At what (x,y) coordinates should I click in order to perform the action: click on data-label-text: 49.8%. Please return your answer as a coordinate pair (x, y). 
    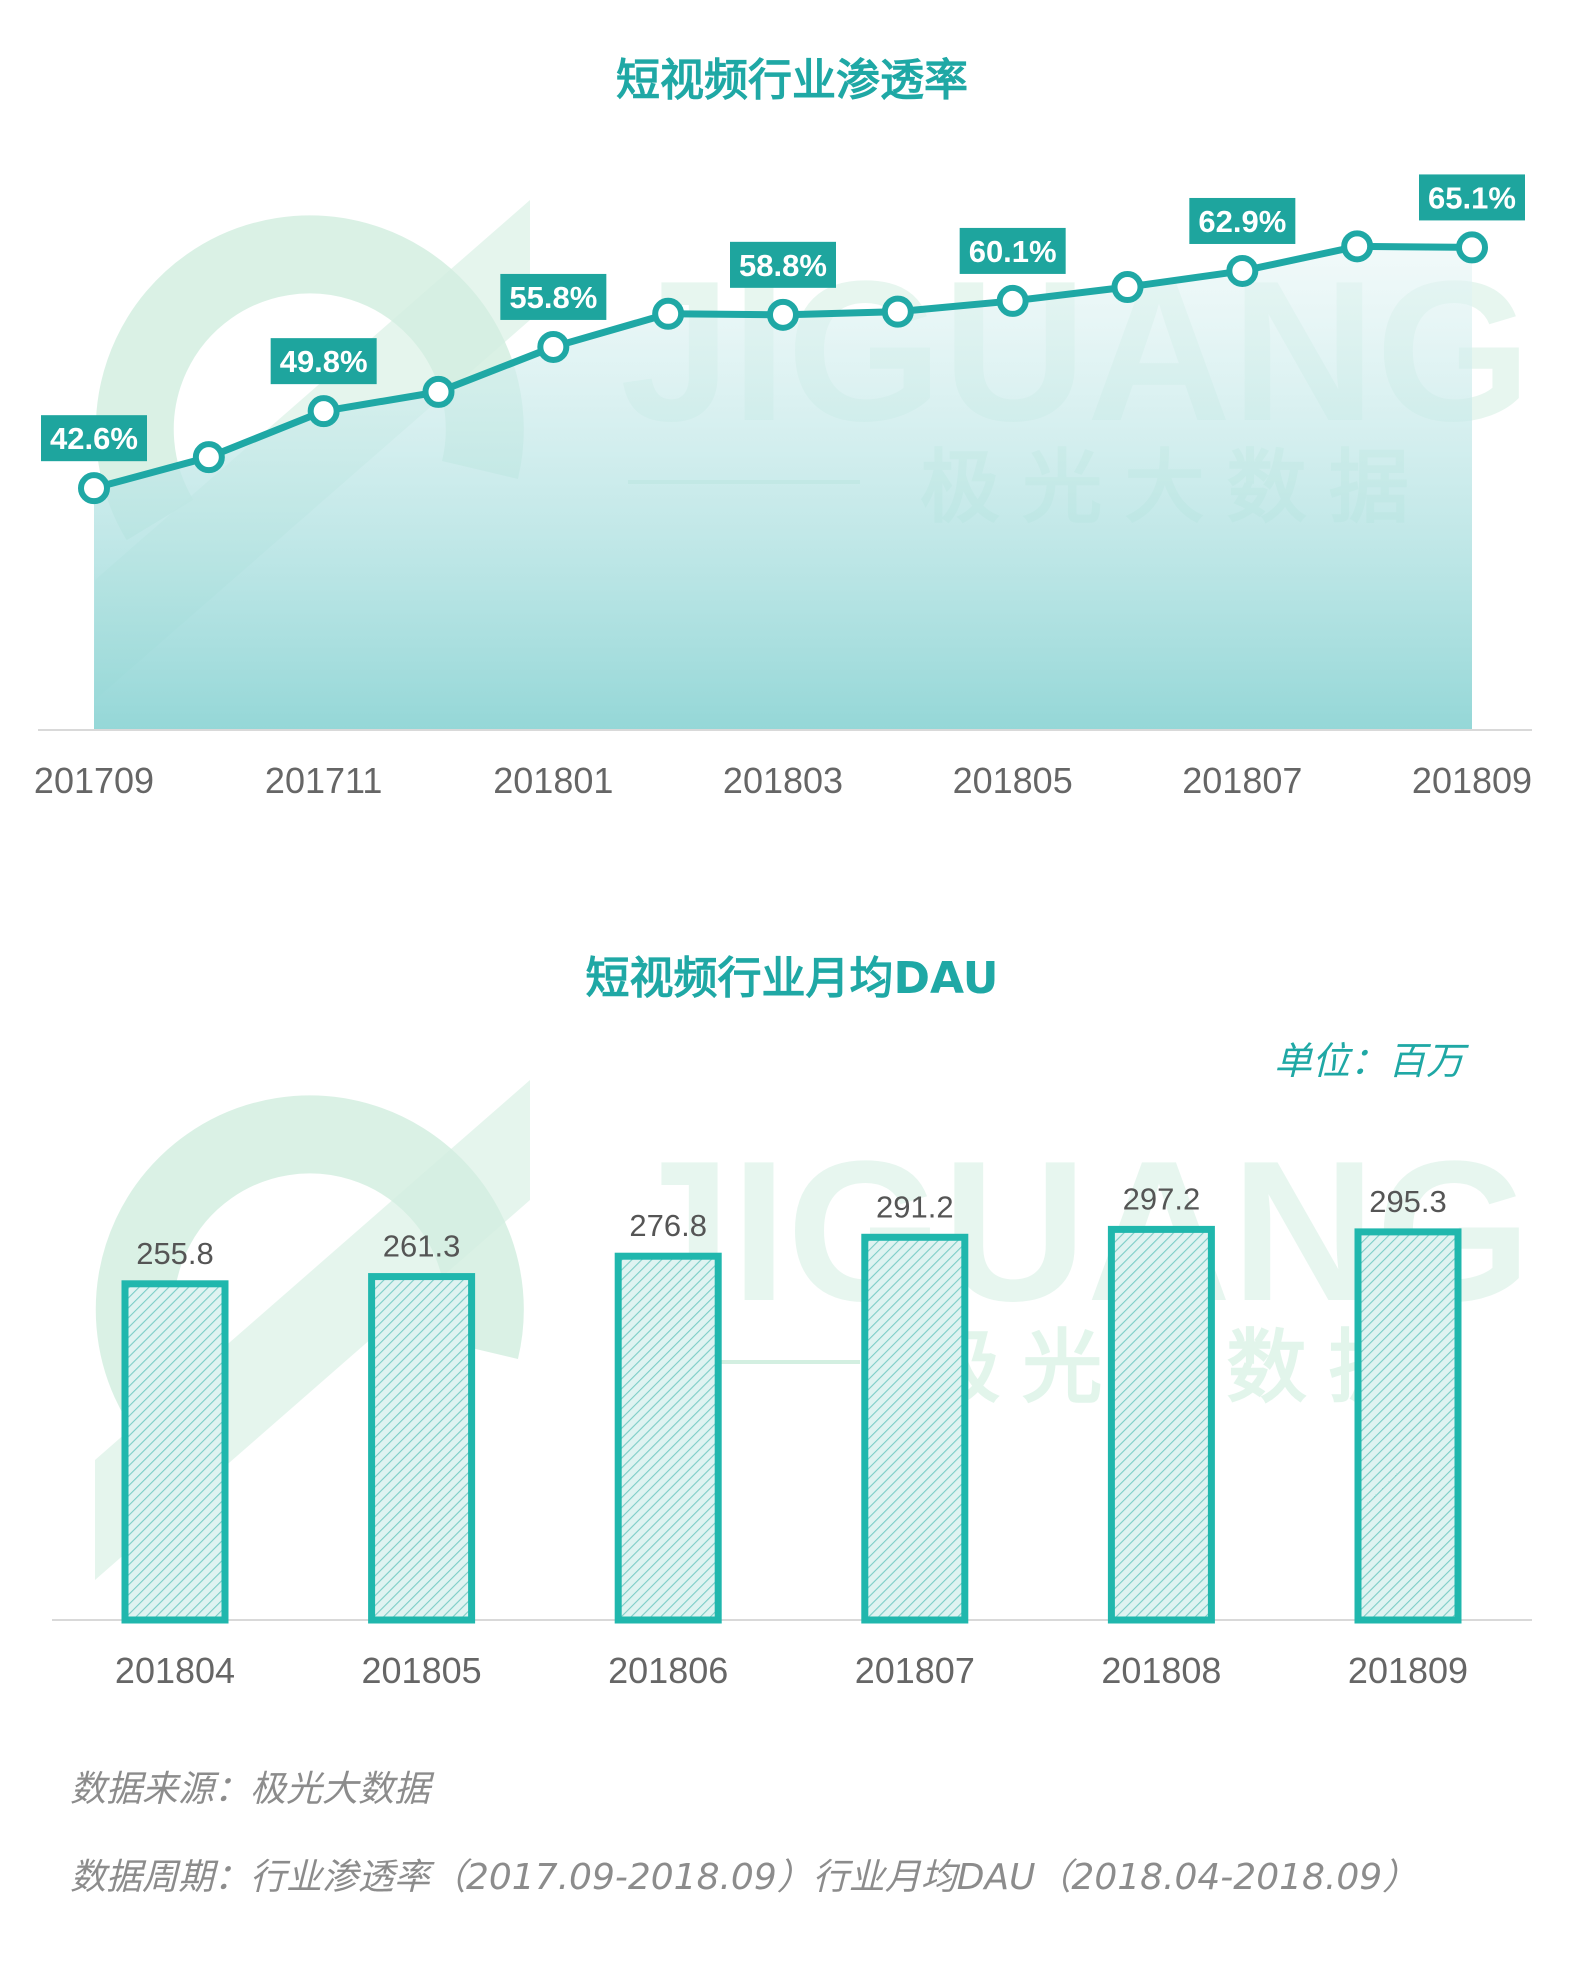
    Looking at the image, I should click on (324, 361).